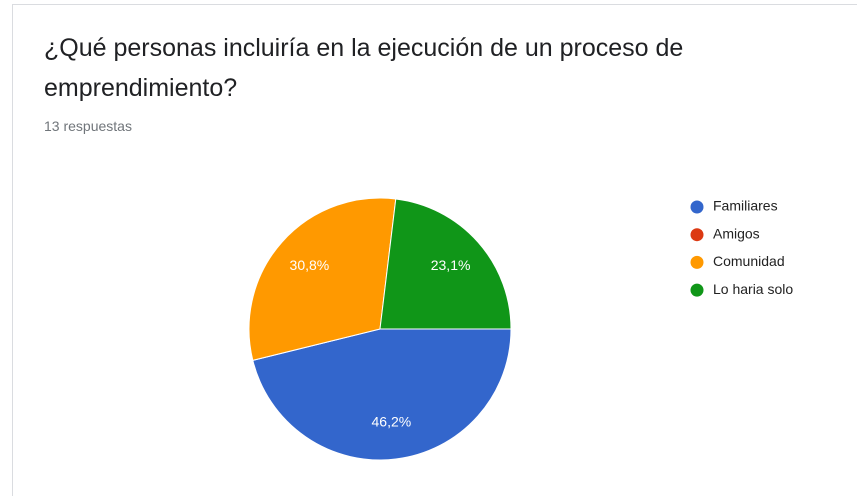 The image size is (857, 496). Describe the element at coordinates (310, 265) in the screenshot. I see `slice-label: 30,8%` at that location.